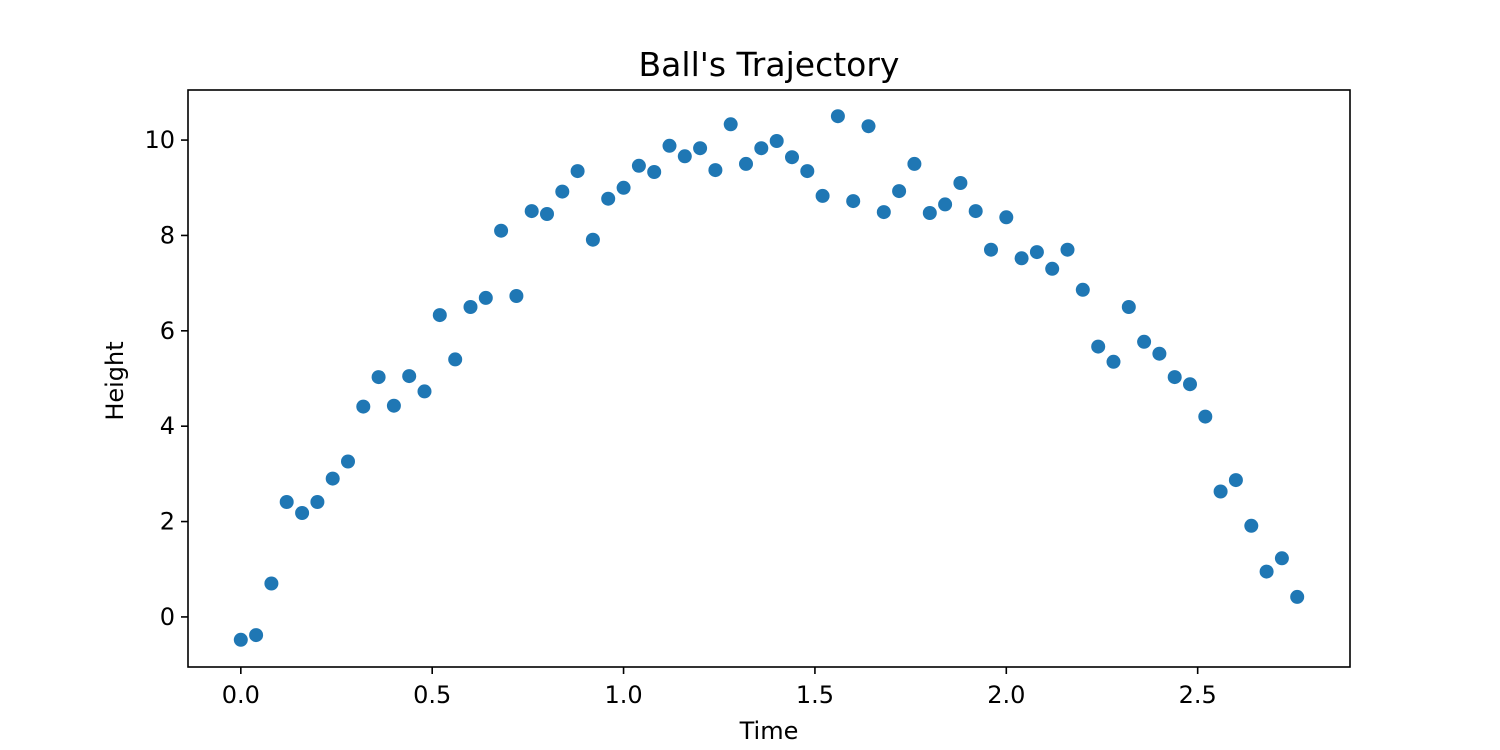  Describe the element at coordinates (241, 695) in the screenshot. I see `x-tick-label: 0.0` at that location.